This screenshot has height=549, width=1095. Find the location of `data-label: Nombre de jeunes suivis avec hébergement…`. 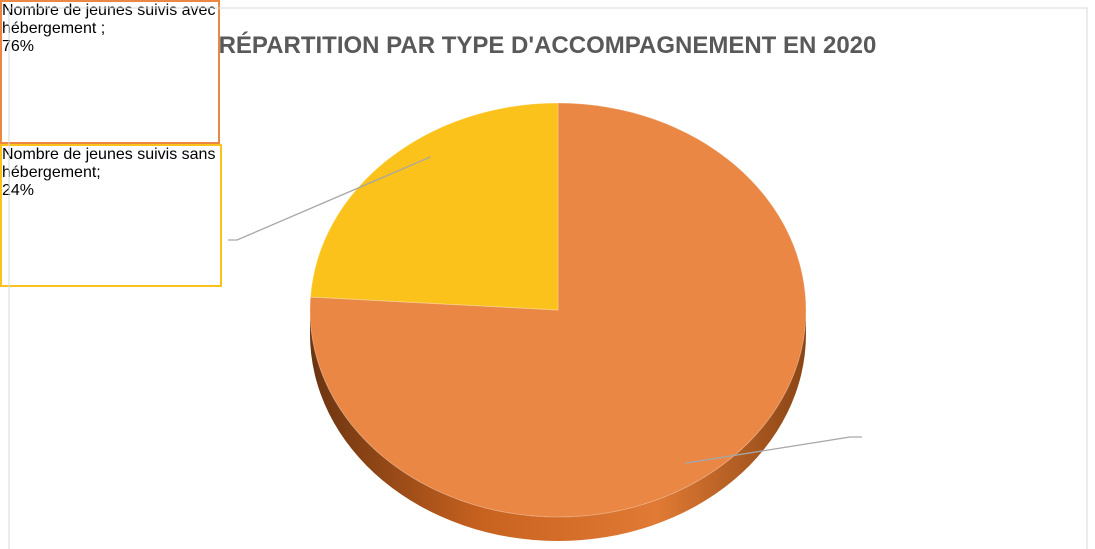

data-label: Nombre de jeunes suivis avec hébergement… is located at coordinates (110, 72).